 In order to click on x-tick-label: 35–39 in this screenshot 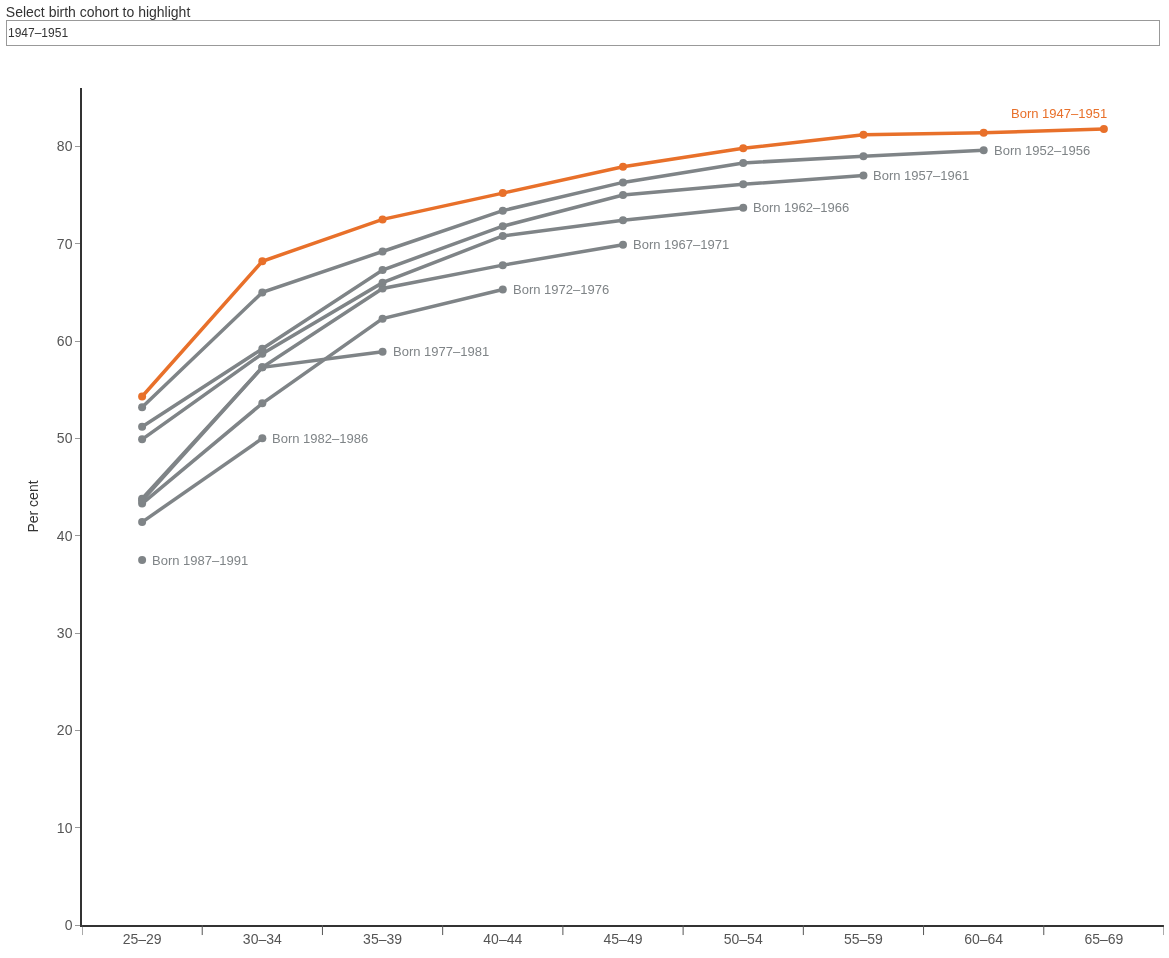, I will do `click(383, 938)`.